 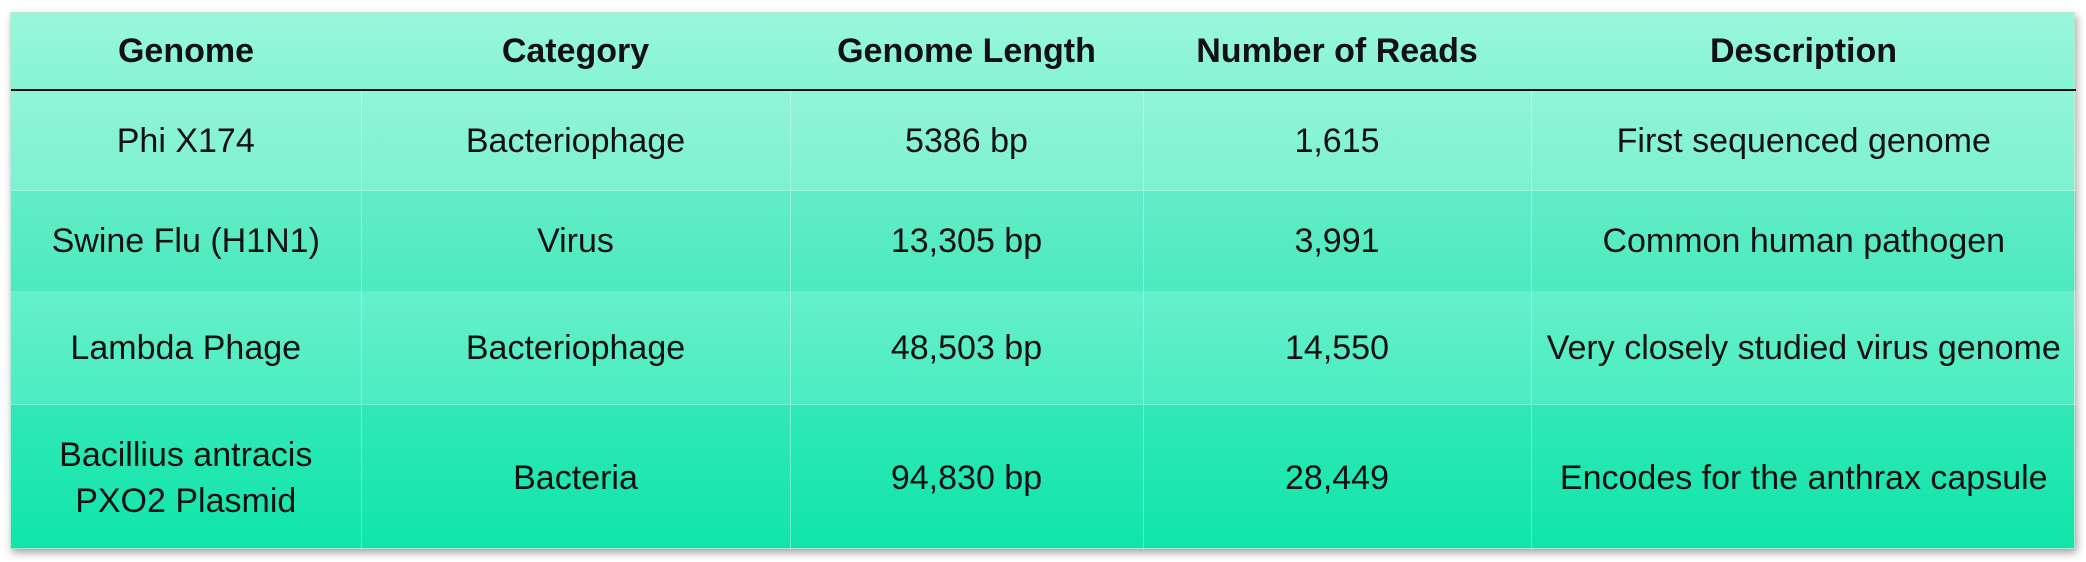 I want to click on cell-genome: Bacillius antracis PXO2 Plasmid, so click(x=186, y=477).